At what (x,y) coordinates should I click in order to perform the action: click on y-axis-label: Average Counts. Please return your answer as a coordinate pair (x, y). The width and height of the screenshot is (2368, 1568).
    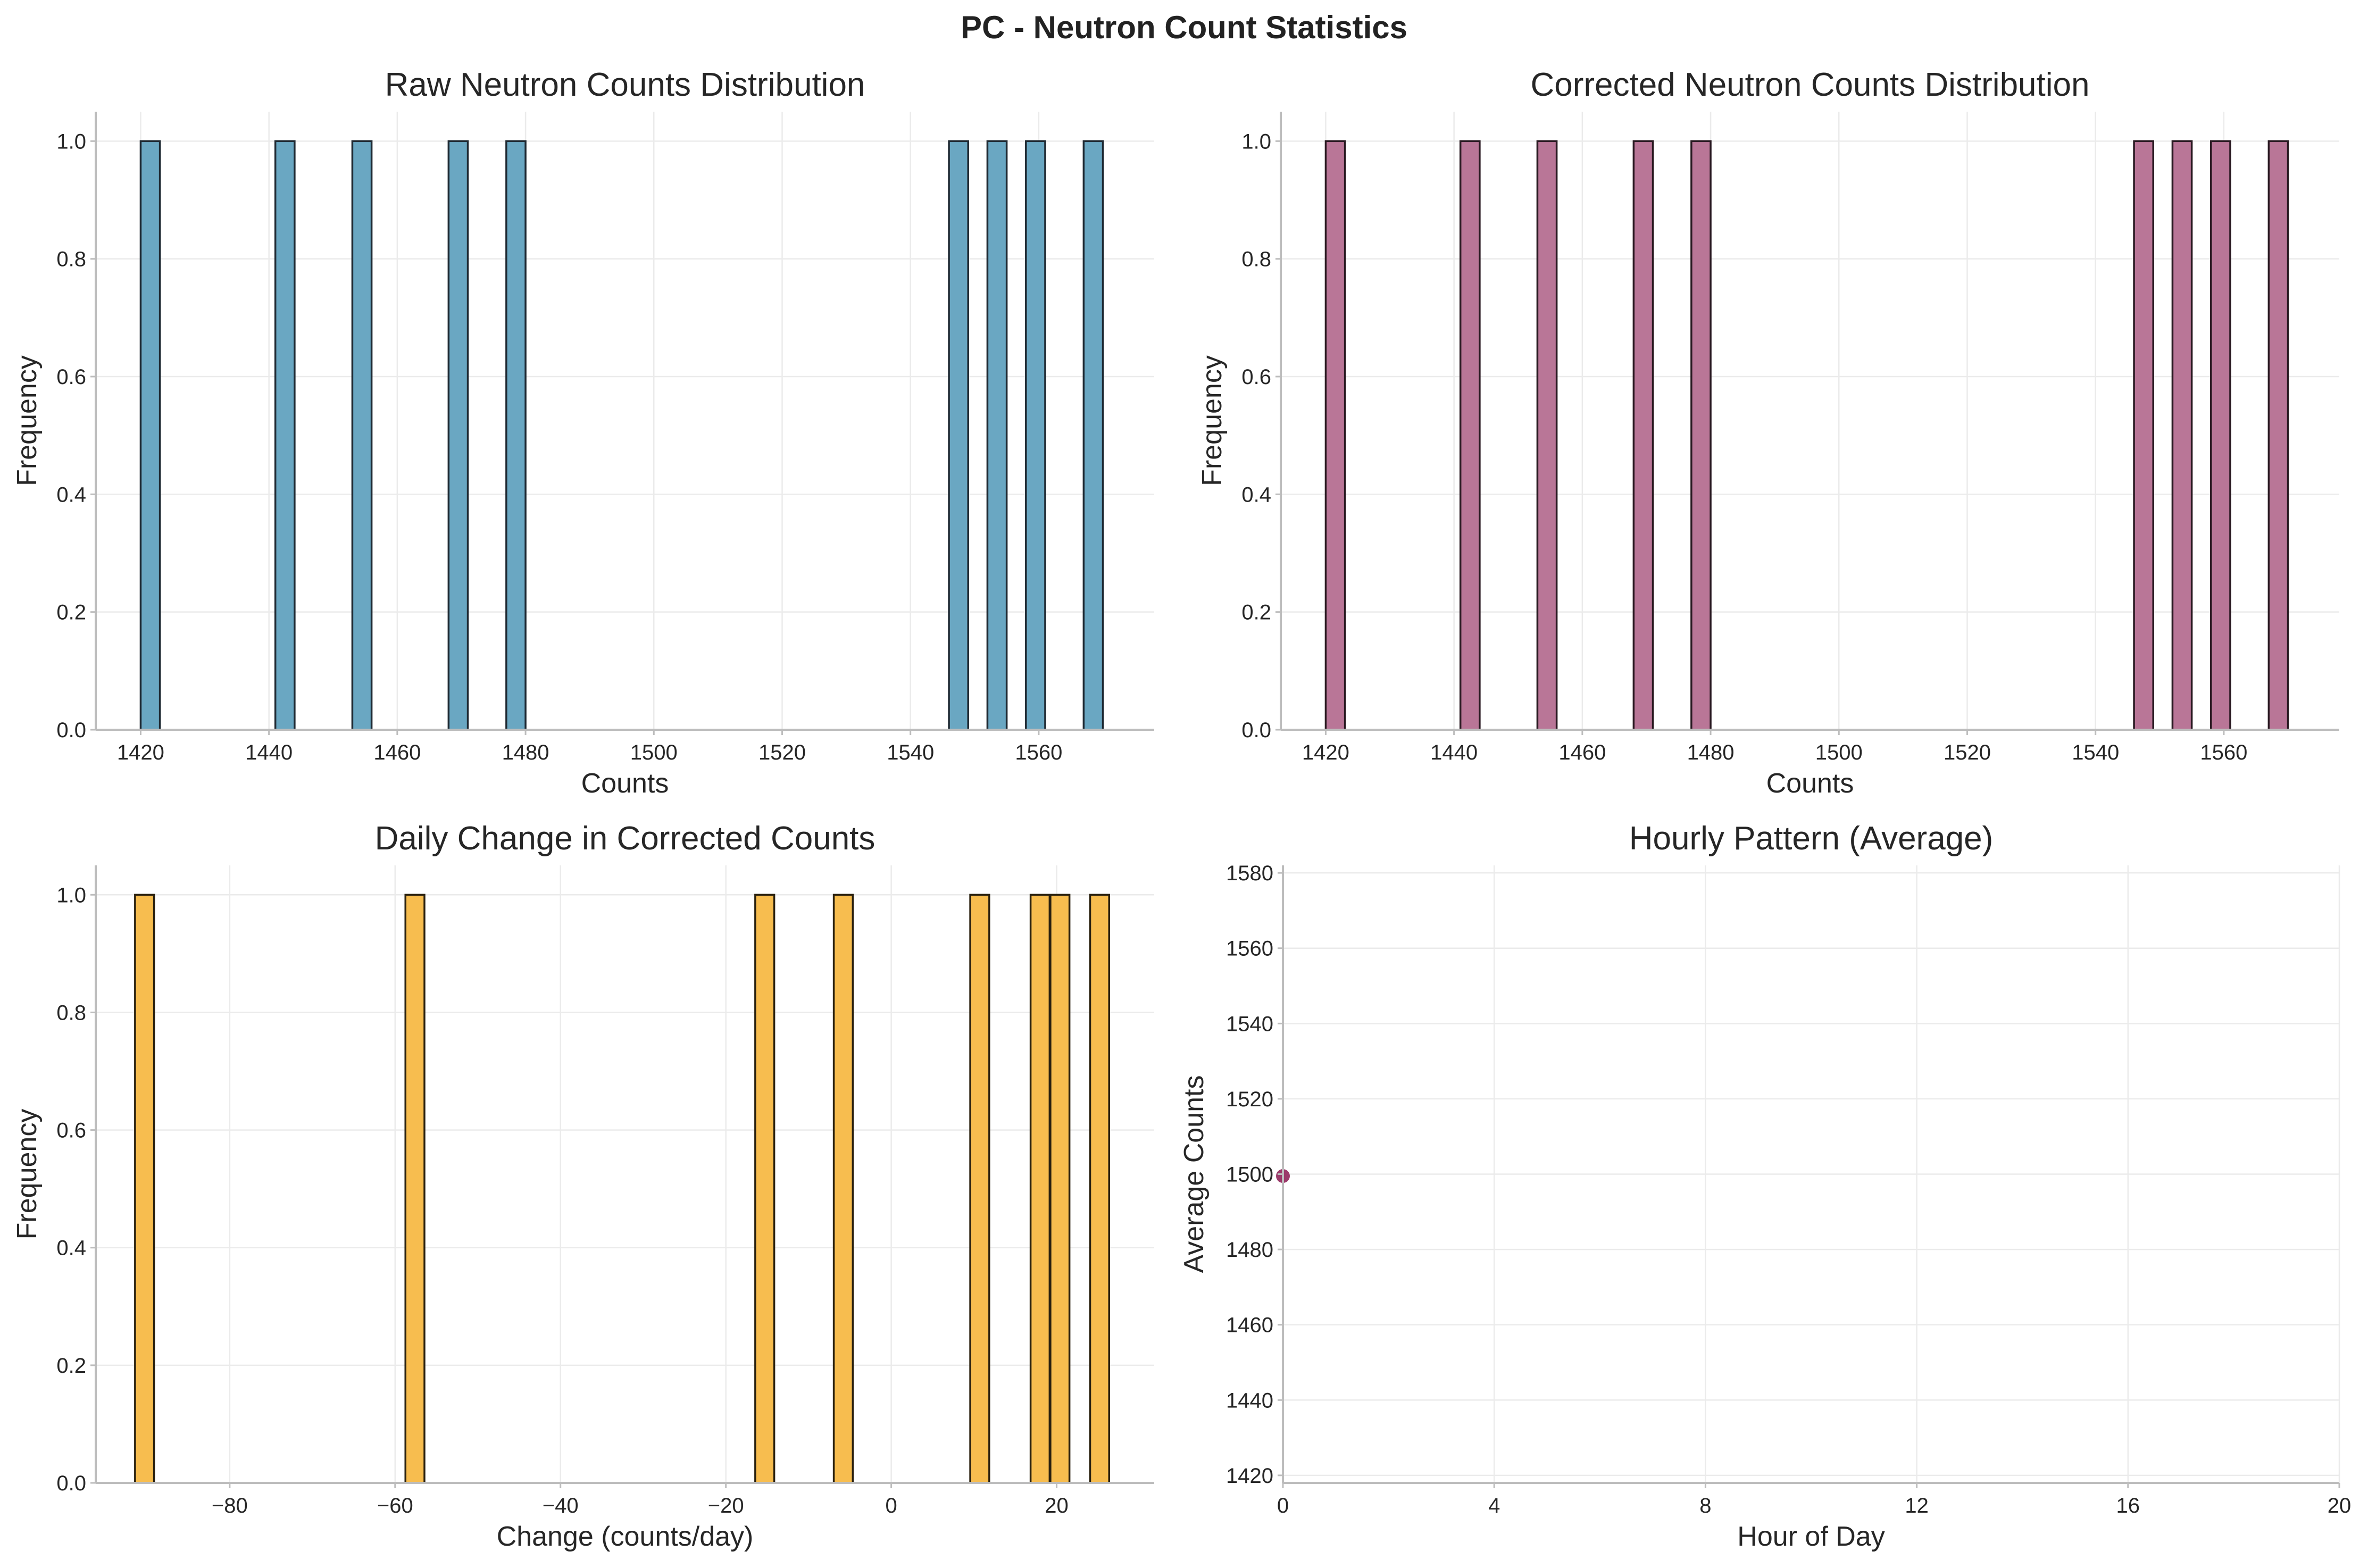
    Looking at the image, I should click on (1194, 1174).